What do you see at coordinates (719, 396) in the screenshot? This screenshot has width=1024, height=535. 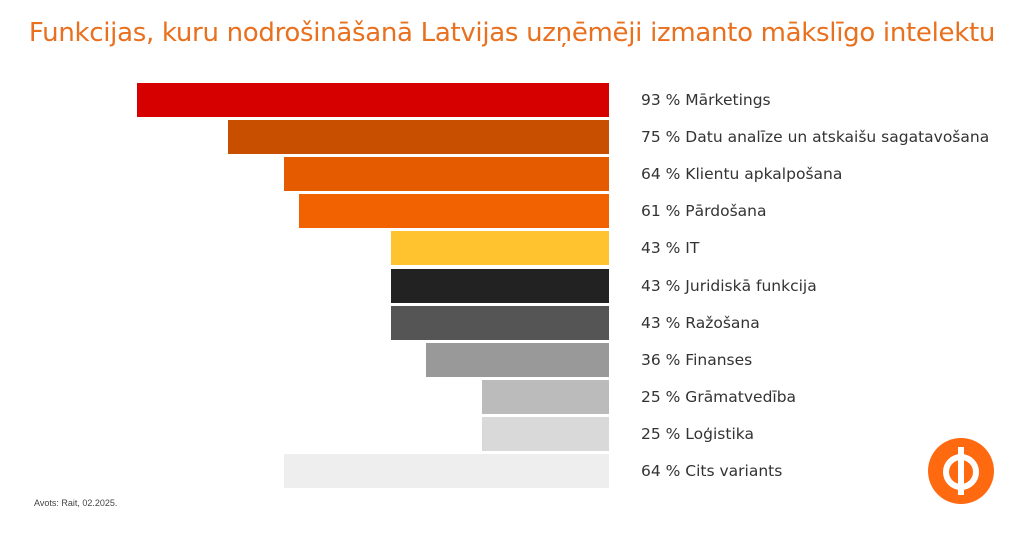 I see `bar-label-9: 25 % Grāmatvedība` at bounding box center [719, 396].